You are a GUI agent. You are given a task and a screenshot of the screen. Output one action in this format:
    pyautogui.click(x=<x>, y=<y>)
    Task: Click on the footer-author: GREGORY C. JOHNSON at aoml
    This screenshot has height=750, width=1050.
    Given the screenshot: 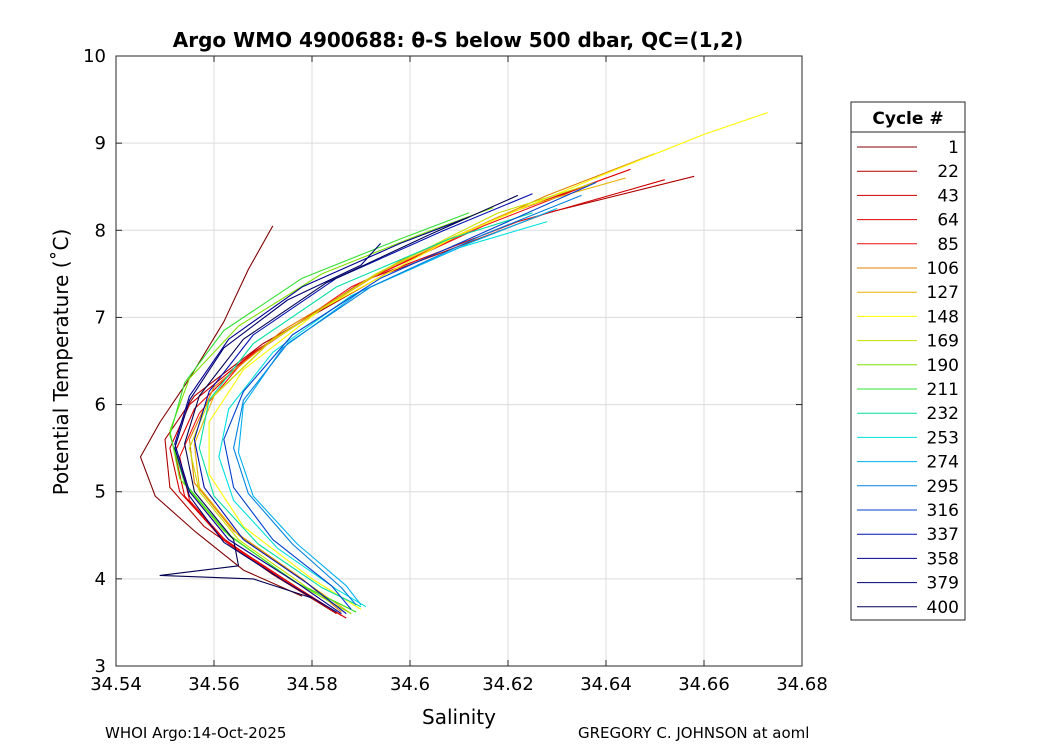 What is the action you would take?
    pyautogui.click(x=694, y=733)
    